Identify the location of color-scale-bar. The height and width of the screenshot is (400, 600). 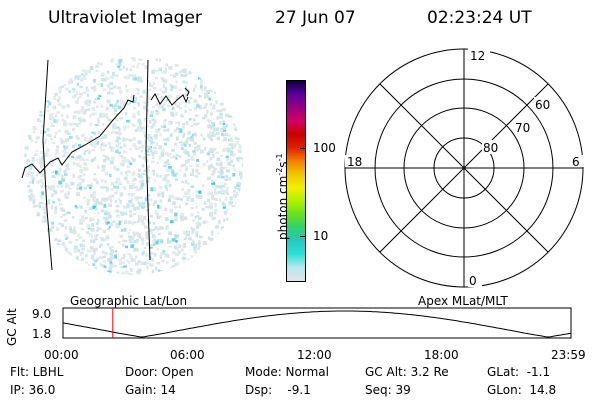
(296, 181).